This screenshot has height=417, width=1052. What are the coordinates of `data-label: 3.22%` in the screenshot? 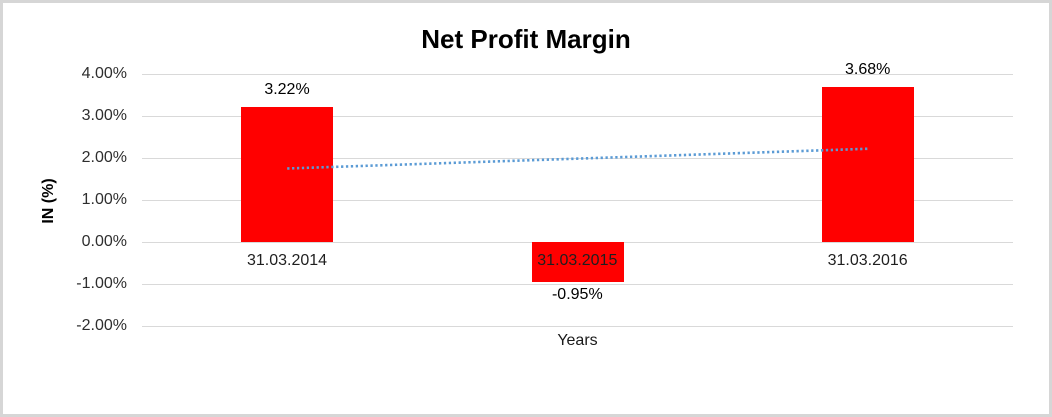 It's located at (287, 89).